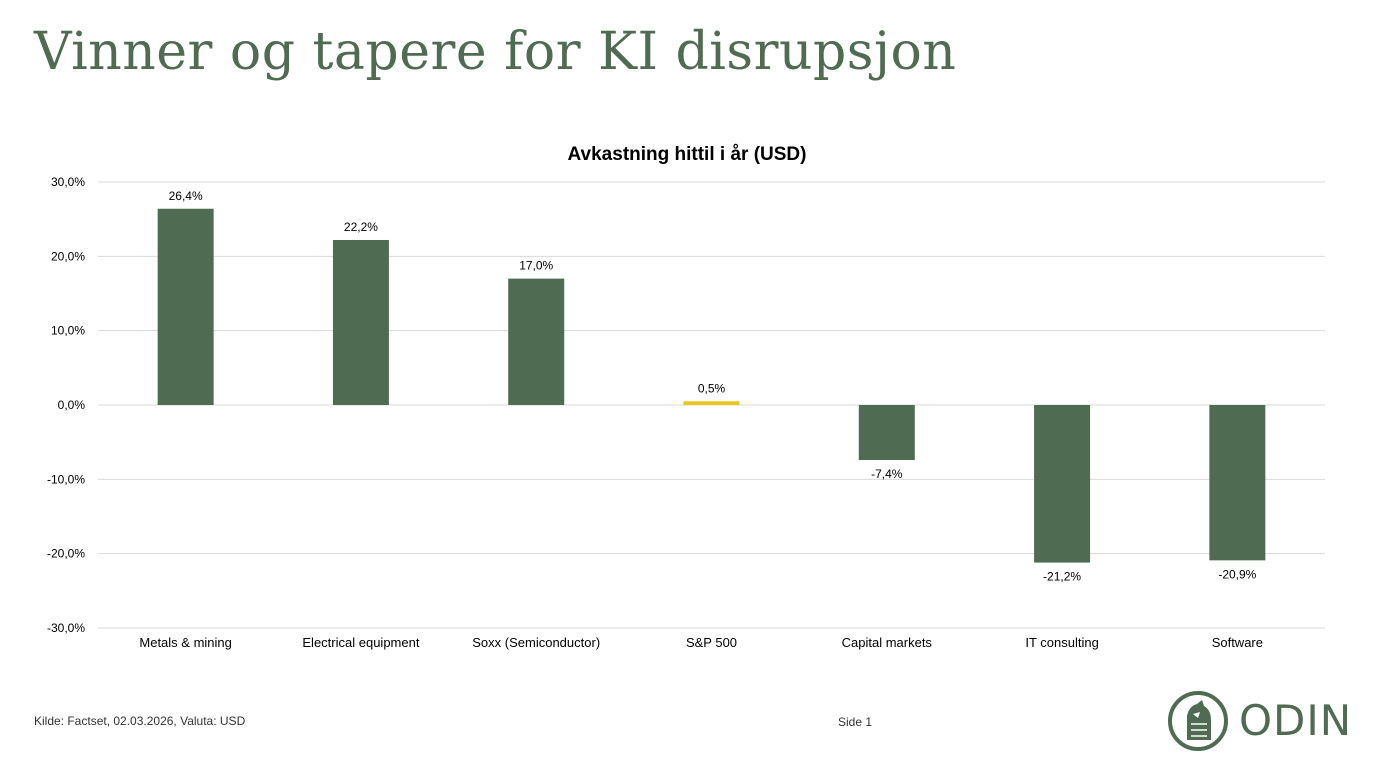  What do you see at coordinates (66, 628) in the screenshot?
I see `y-tick-label: -30,0%` at bounding box center [66, 628].